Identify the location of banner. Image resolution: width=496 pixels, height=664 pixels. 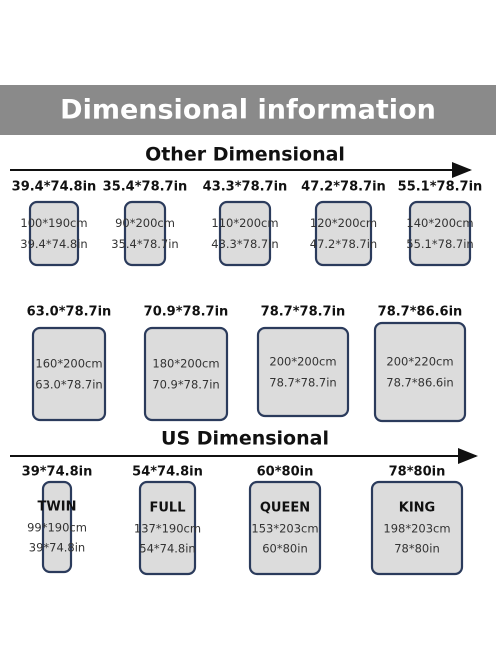
(248, 110).